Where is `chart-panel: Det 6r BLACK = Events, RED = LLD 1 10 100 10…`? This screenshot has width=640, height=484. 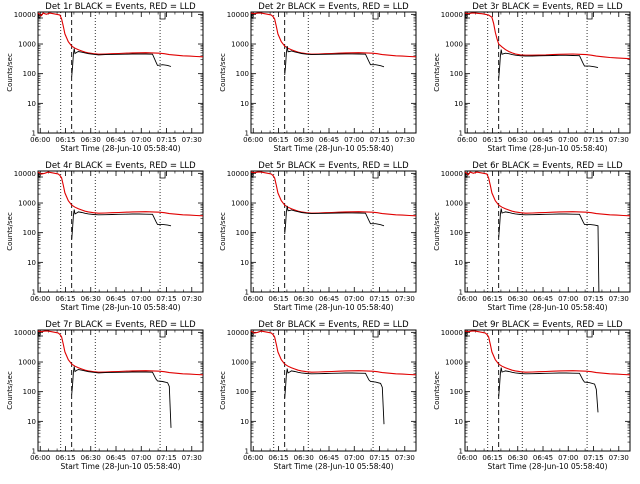
chart-panel: Det 6r BLACK = Events, RED = LLD 1 10 100 10… is located at coordinates (532, 236).